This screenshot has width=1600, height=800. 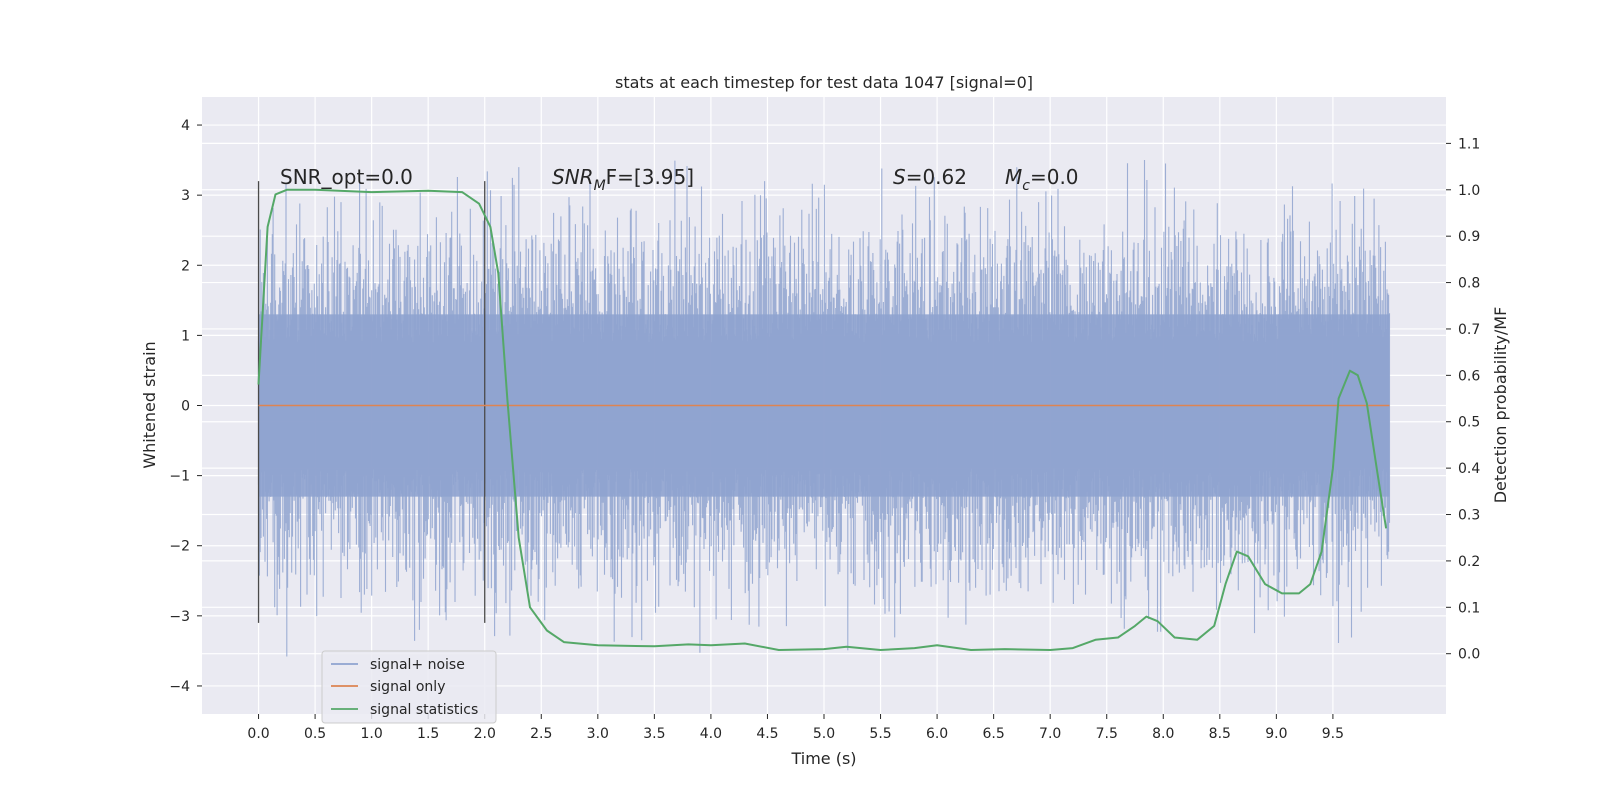 I want to click on y2-tick-label: 0.3, so click(x=1469, y=516).